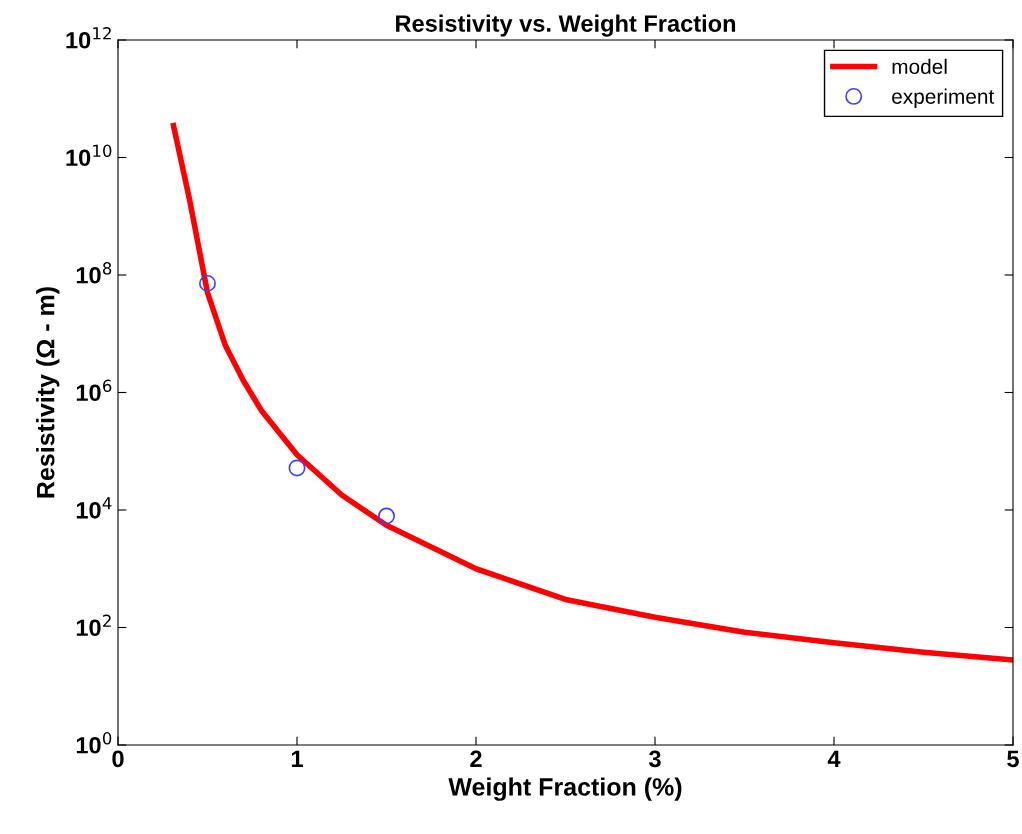 The height and width of the screenshot is (834, 1022). Describe the element at coordinates (565, 789) in the screenshot. I see `x-axis-title: Weight Fraction (%)` at that location.